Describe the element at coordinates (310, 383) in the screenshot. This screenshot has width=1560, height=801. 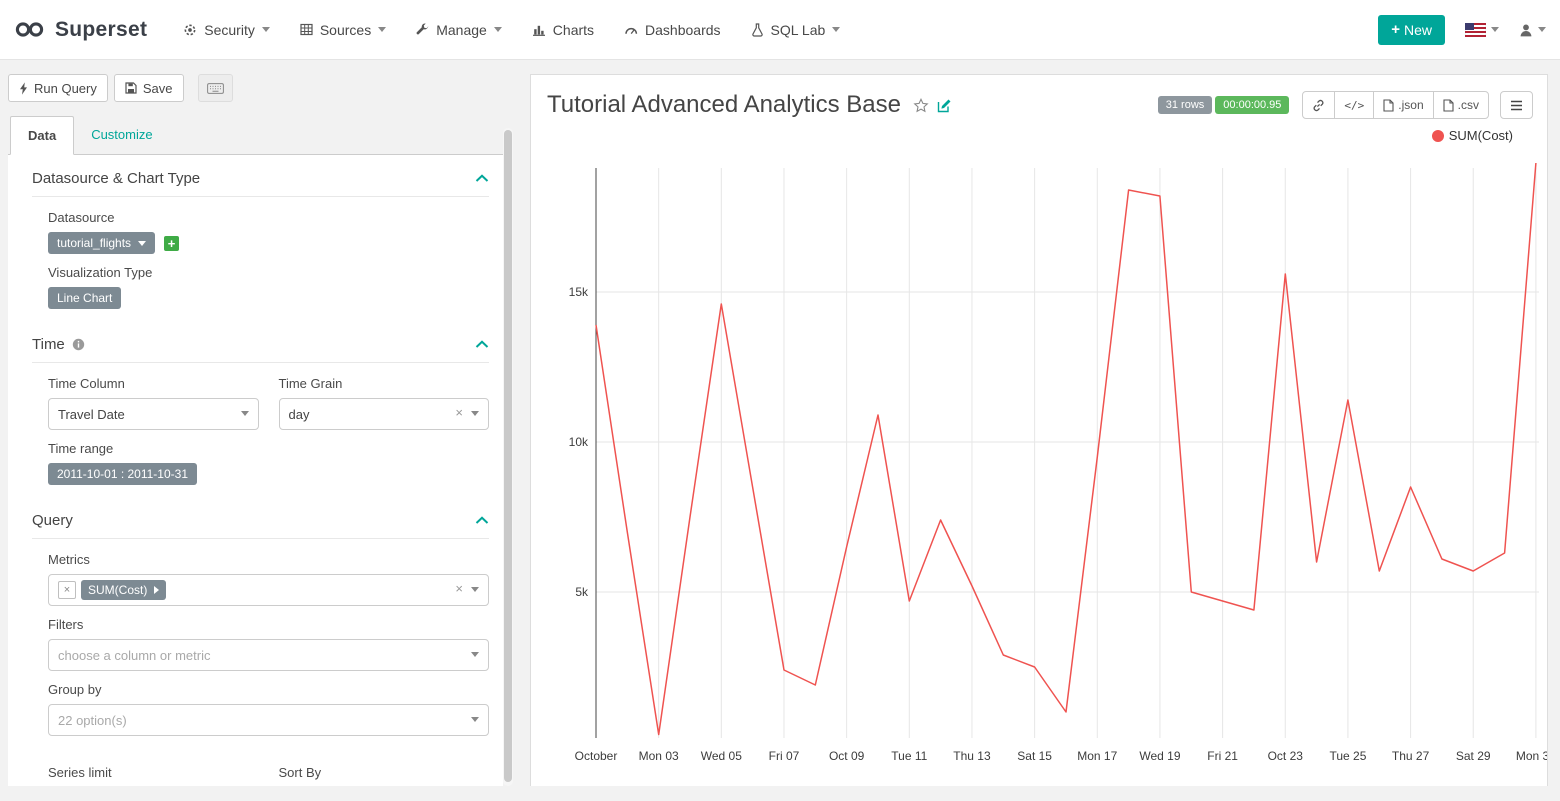
I see `time-grain-label: Time Grain` at that location.